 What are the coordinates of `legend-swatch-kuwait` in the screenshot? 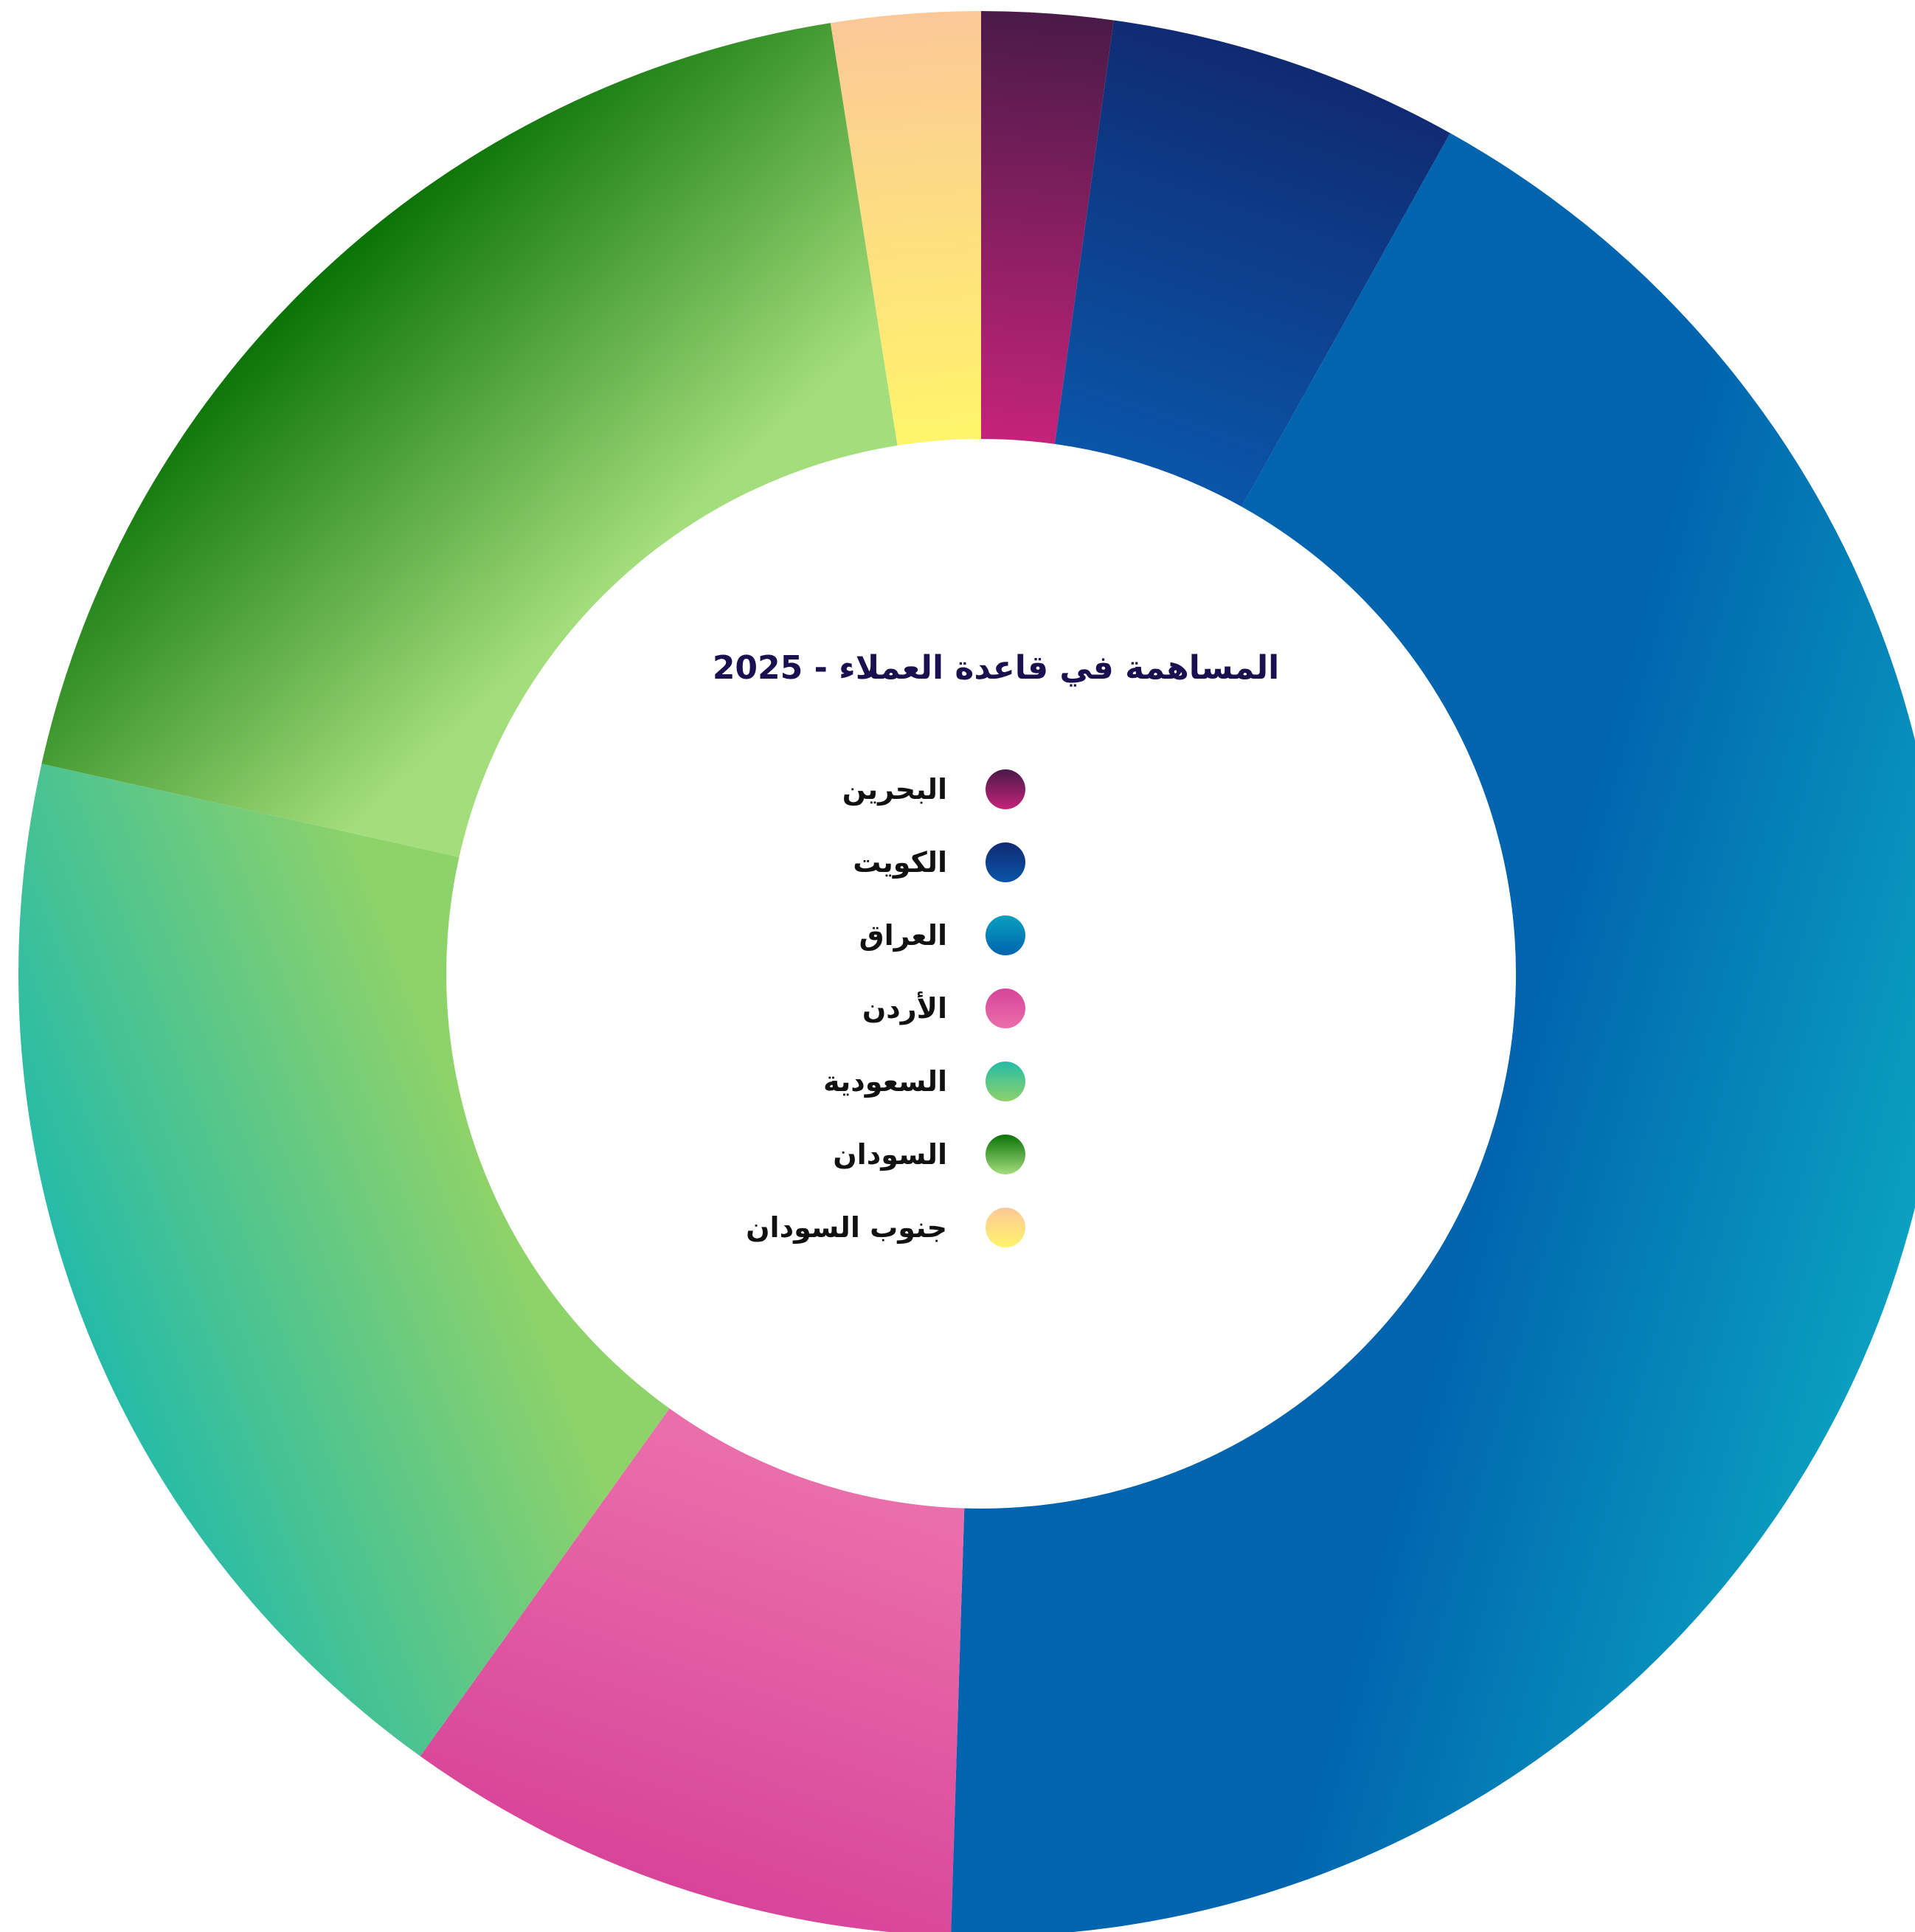 It's located at (1006, 862).